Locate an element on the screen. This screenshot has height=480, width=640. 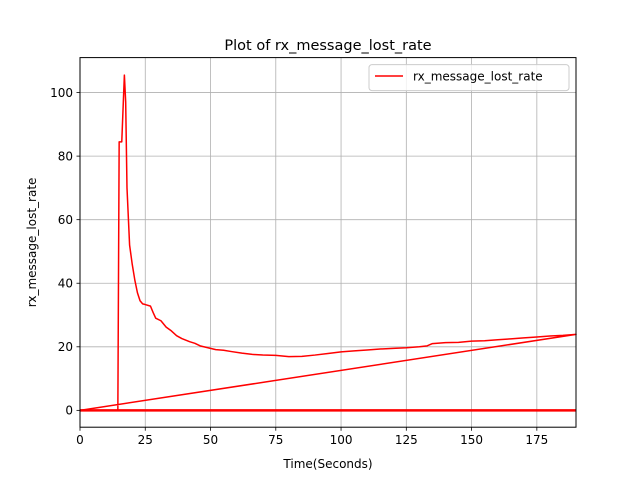
y-tick-label: 80 is located at coordinates (65, 156).